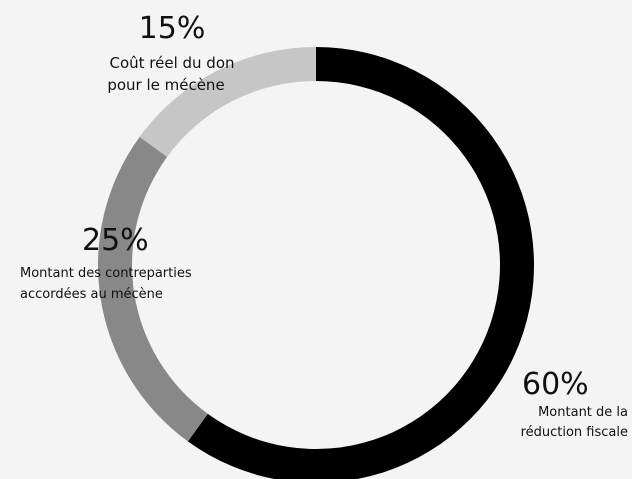 This screenshot has width=632, height=479. What do you see at coordinates (172, 28) in the screenshot?
I see `slice-pct-label-cost: 15%` at bounding box center [172, 28].